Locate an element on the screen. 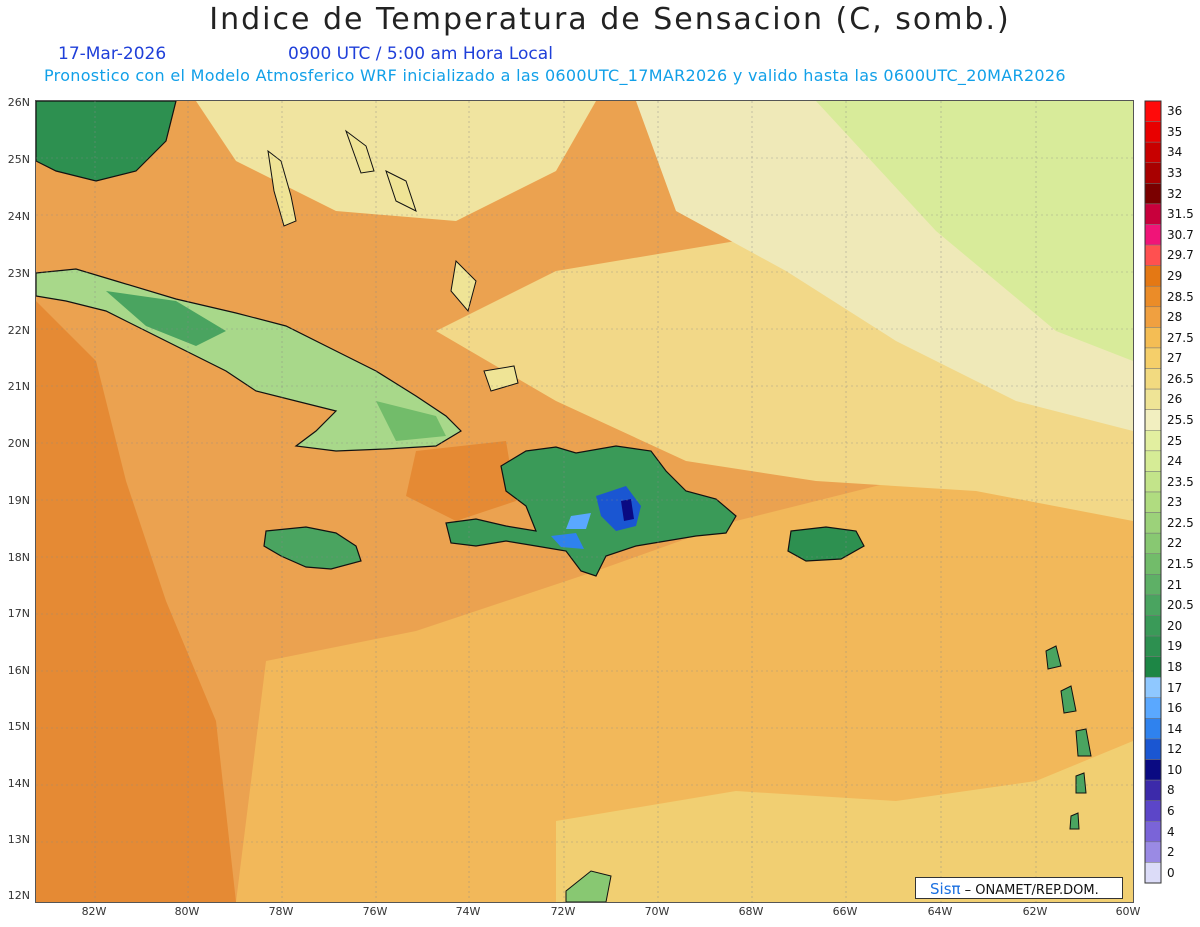 The width and height of the screenshot is (1200, 927). colorbar-label: 28.5 is located at coordinates (1180, 296).